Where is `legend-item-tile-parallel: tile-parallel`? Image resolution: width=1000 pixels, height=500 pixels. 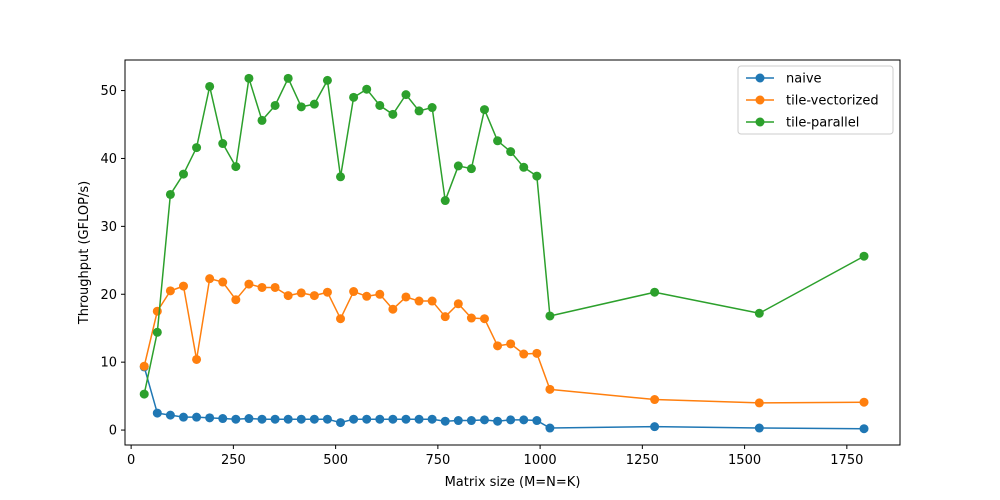 legend-item-tile-parallel: tile-parallel is located at coordinates (802, 123).